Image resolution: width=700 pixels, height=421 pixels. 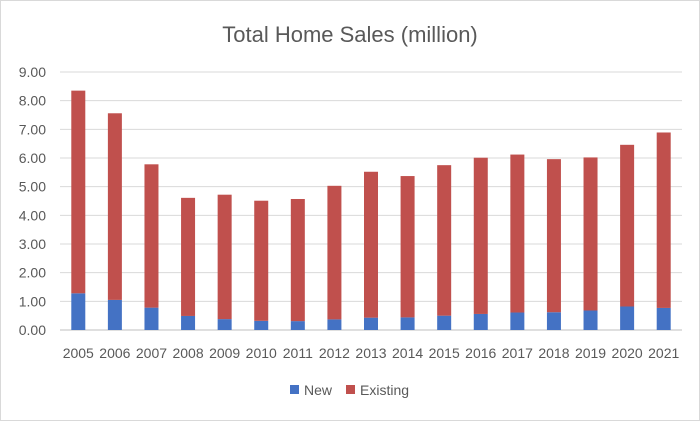 What do you see at coordinates (32, 158) in the screenshot?
I see `y-tick-label: 6.00` at bounding box center [32, 158].